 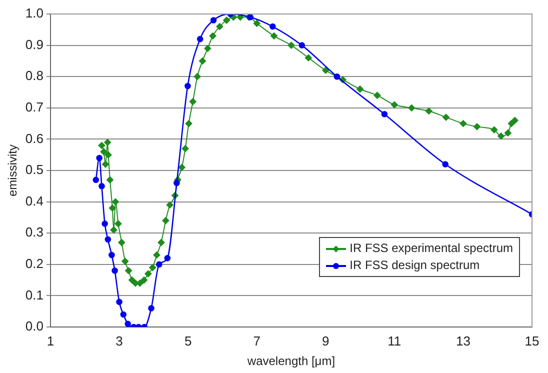 What do you see at coordinates (34, 263) in the screenshot?
I see `y-tick-label: 0.2` at bounding box center [34, 263].